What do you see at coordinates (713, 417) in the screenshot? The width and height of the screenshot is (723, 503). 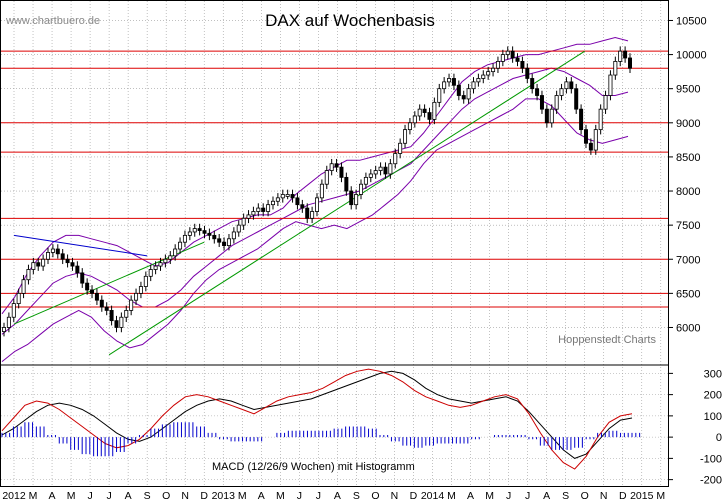 I see `macd-tick-label: 100` at bounding box center [713, 417].